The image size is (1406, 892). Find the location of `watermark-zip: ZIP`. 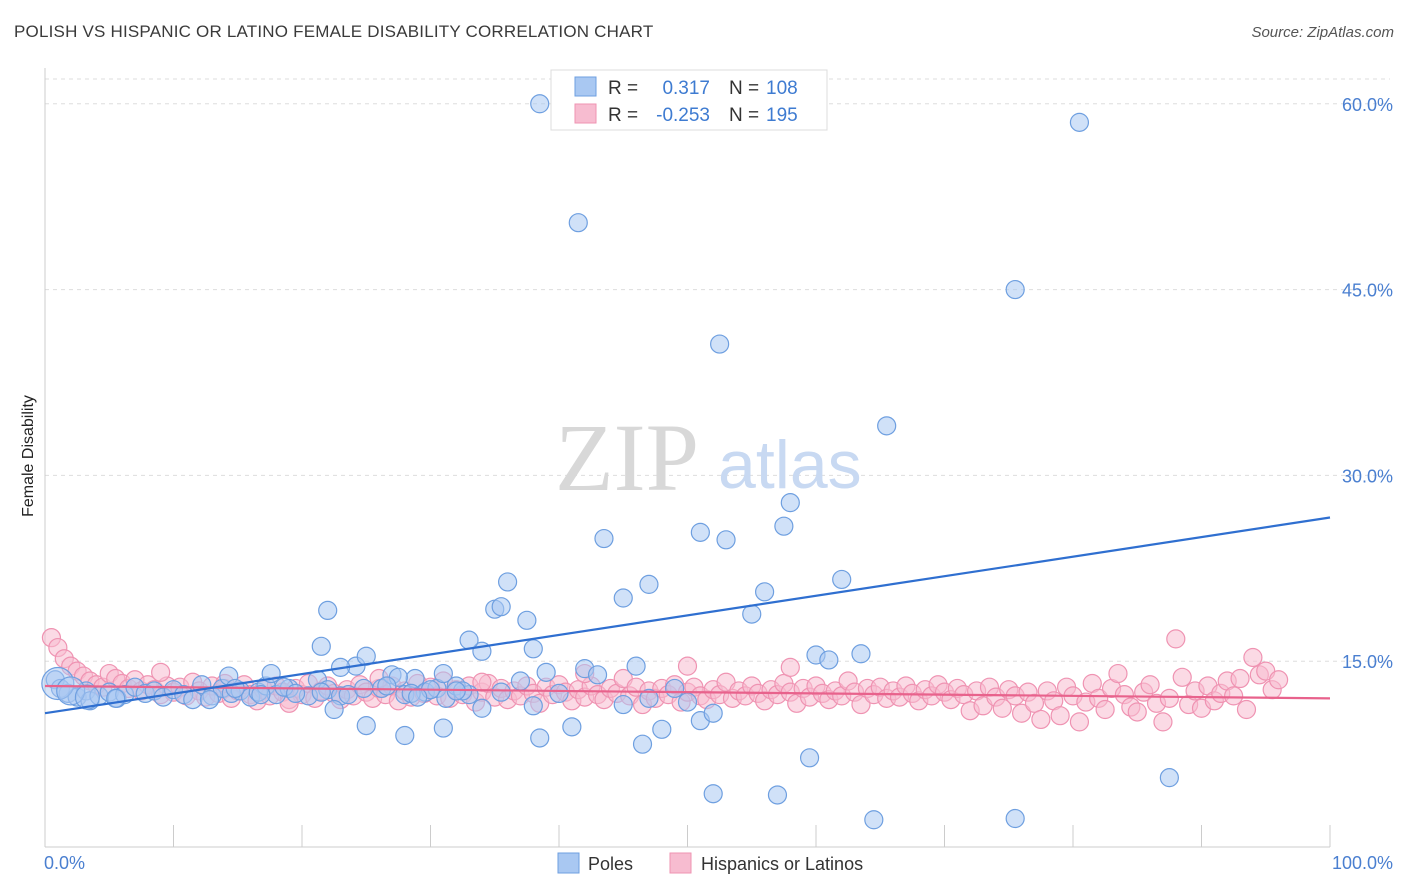

watermark-zip: ZIP is located at coordinates (627, 457).